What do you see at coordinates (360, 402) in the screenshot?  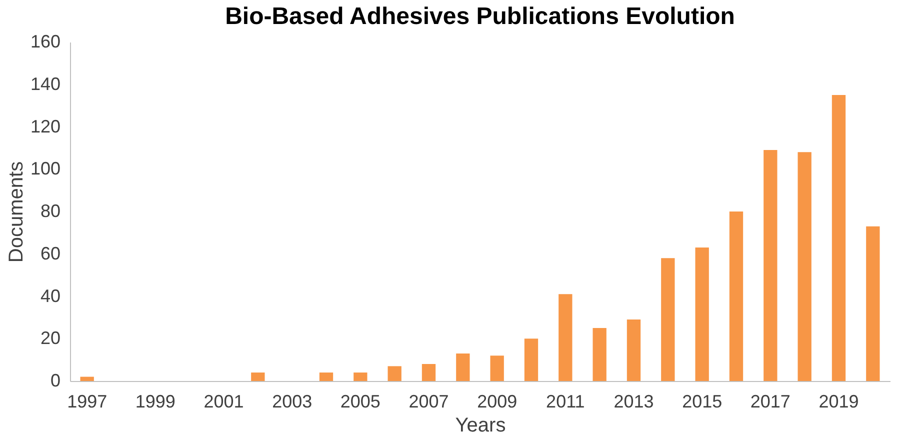 I see `x-tick-label: 2005` at bounding box center [360, 402].